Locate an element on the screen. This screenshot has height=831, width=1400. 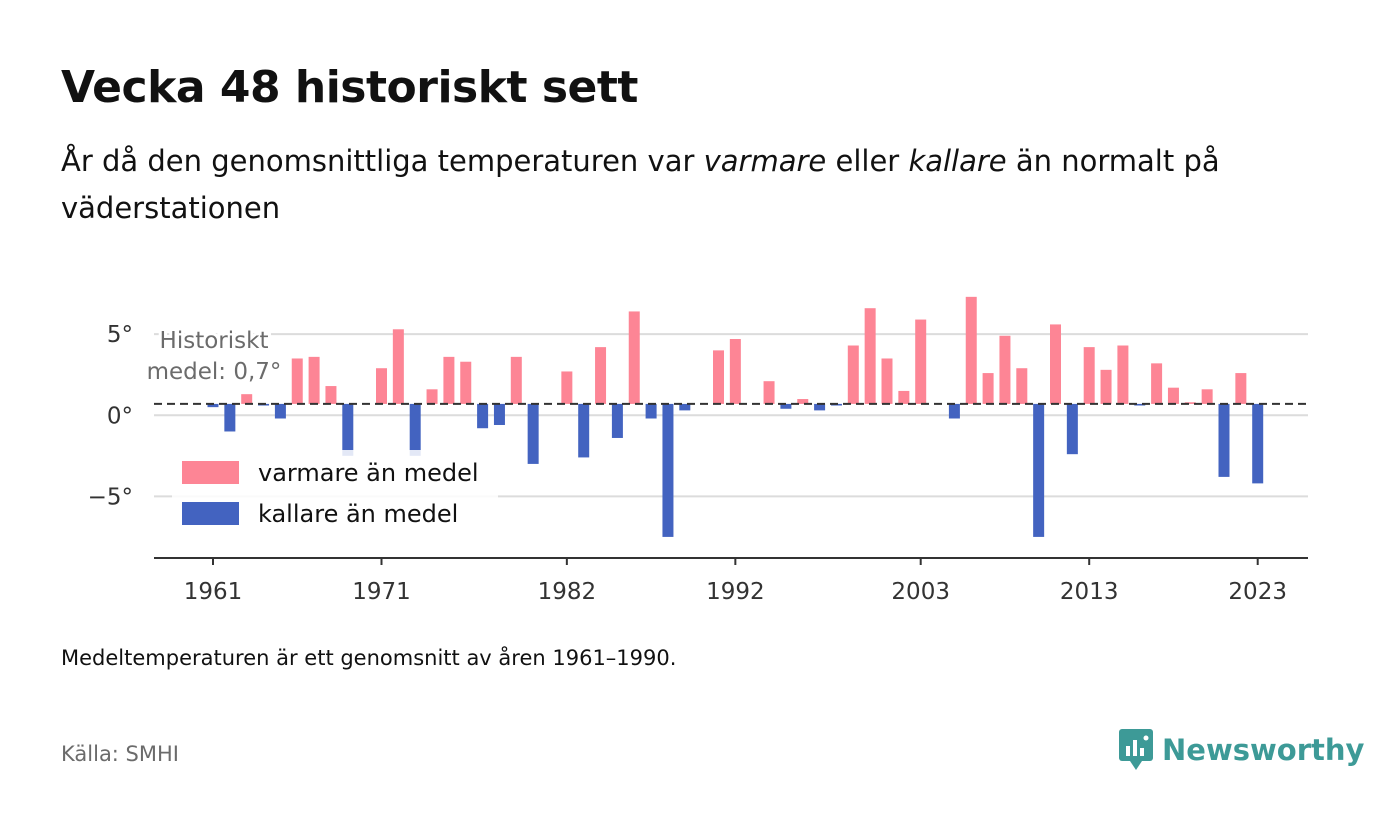
y-tick-label: 0° is located at coordinates (120, 416).